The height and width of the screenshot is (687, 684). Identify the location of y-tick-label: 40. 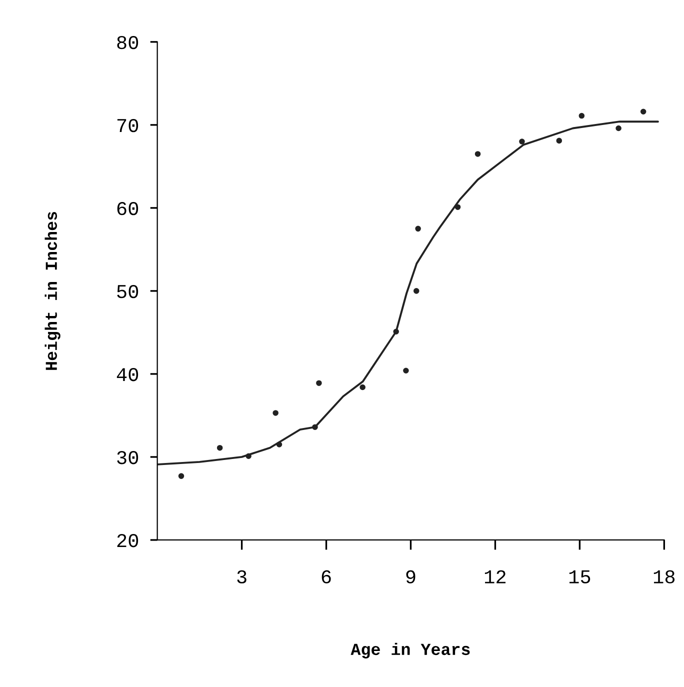
(127, 375).